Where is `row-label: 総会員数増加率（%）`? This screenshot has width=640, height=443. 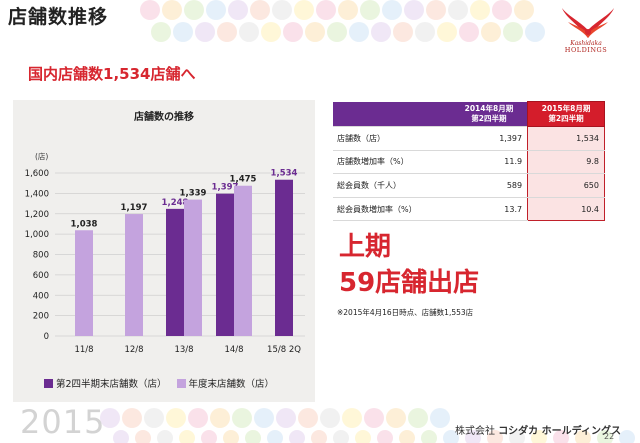 row-label: 総会員数増加率（%） is located at coordinates (392, 209).